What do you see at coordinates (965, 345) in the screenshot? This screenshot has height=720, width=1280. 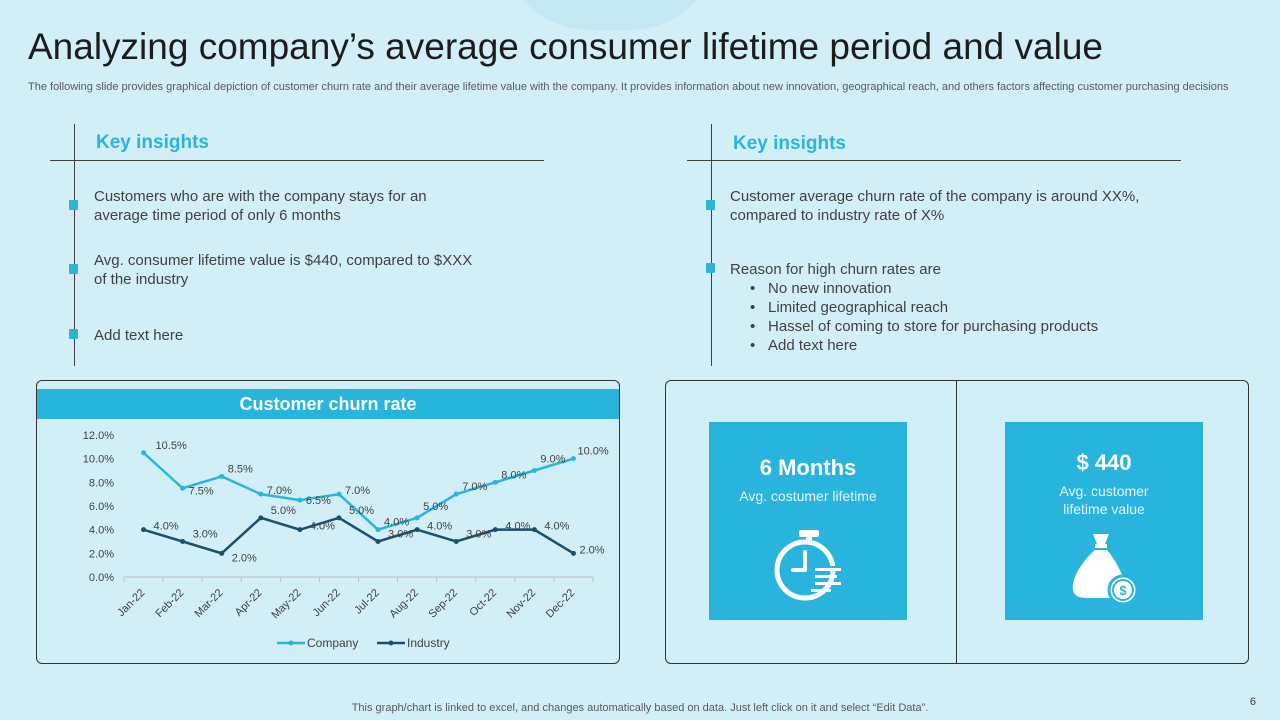 I see `reason-item: Add text here` at bounding box center [965, 345].